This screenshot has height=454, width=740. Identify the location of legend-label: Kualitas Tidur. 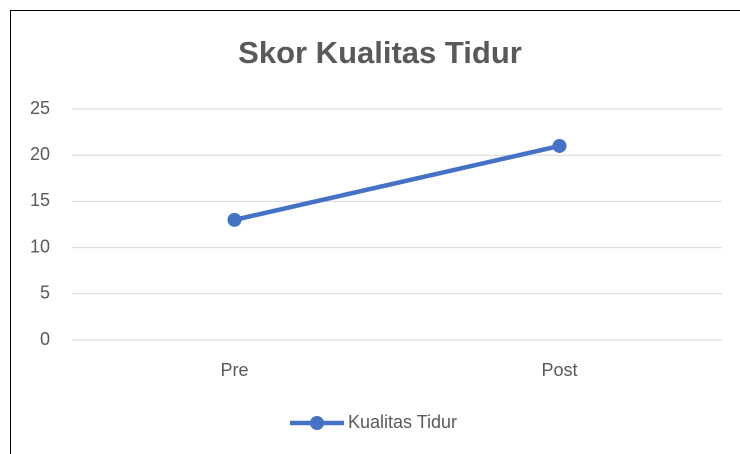
(402, 422).